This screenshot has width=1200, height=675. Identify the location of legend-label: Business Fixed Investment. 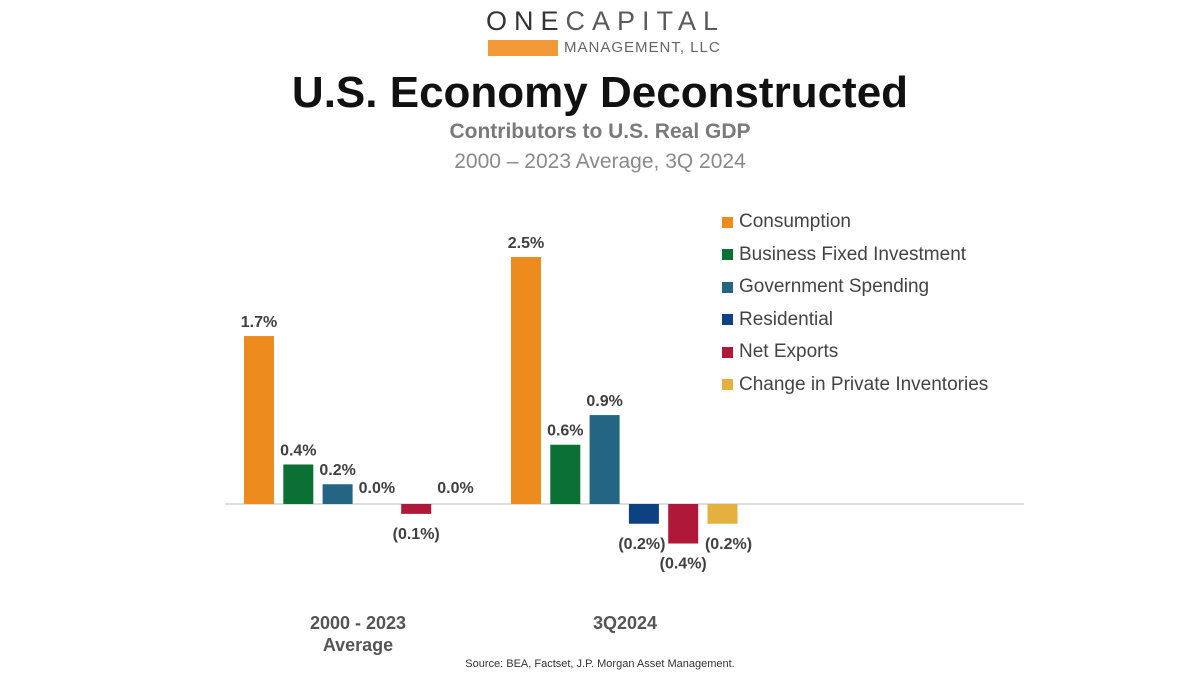
(853, 254).